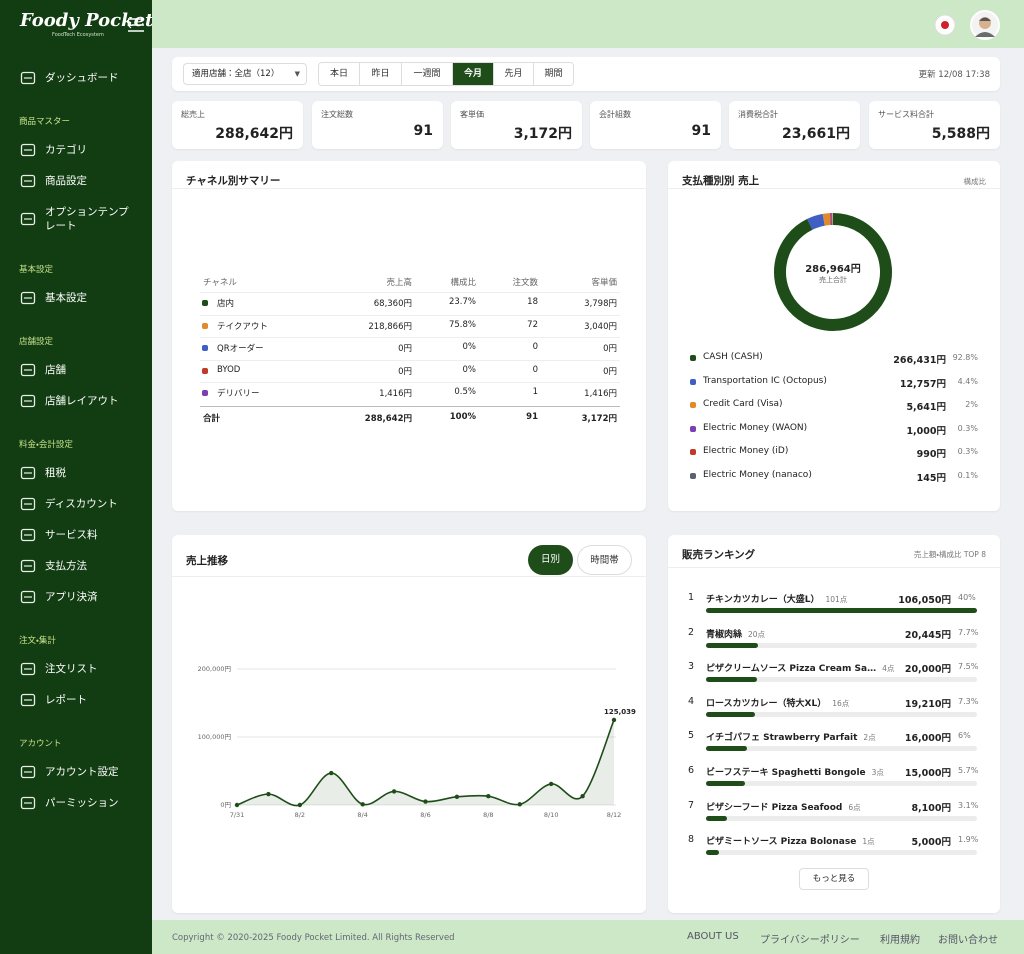 The height and width of the screenshot is (954, 1024). Describe the element at coordinates (691, 805) in the screenshot. I see `rank-number: 7` at that location.